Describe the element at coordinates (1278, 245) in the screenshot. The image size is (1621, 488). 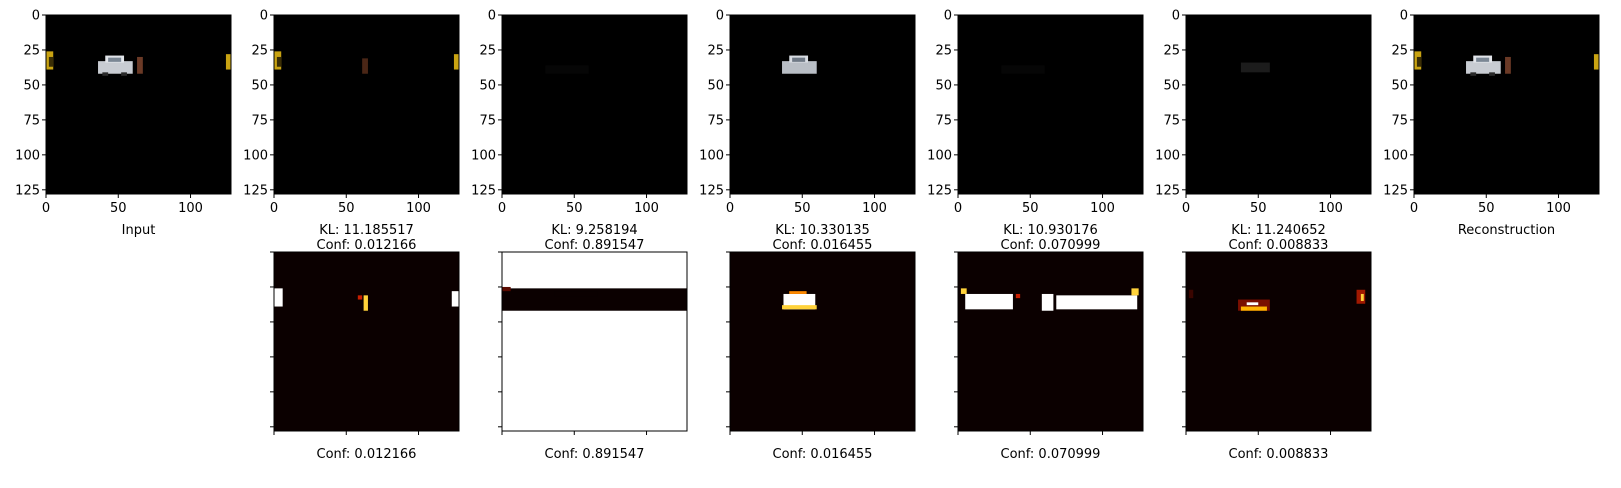
I see `conf-label-slot5: Conf: 0.008833` at that location.